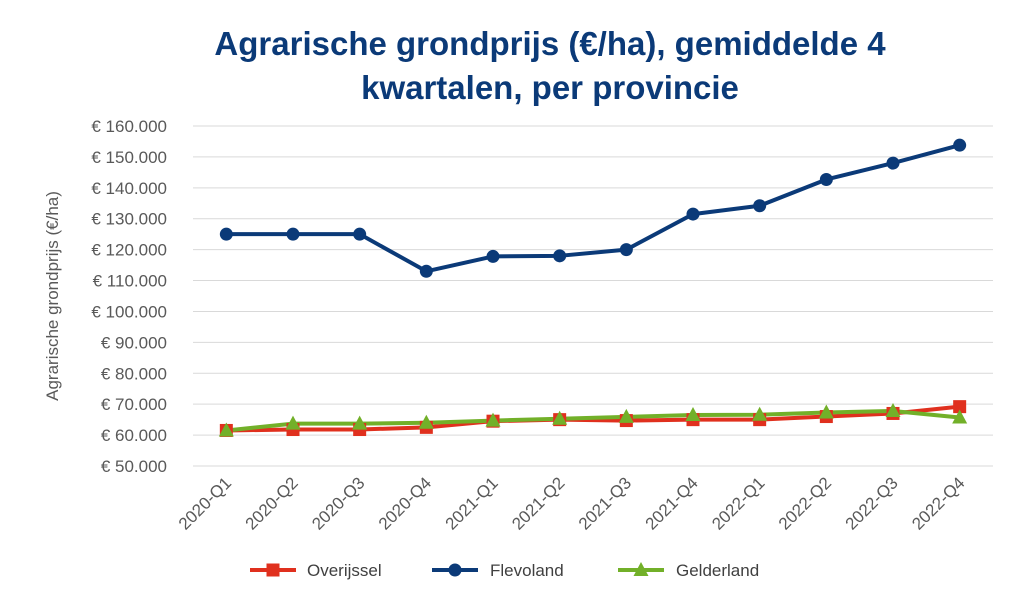 The image size is (1024, 605). Describe the element at coordinates (129, 311) in the screenshot. I see `y-tick-label: € 100.000` at that location.